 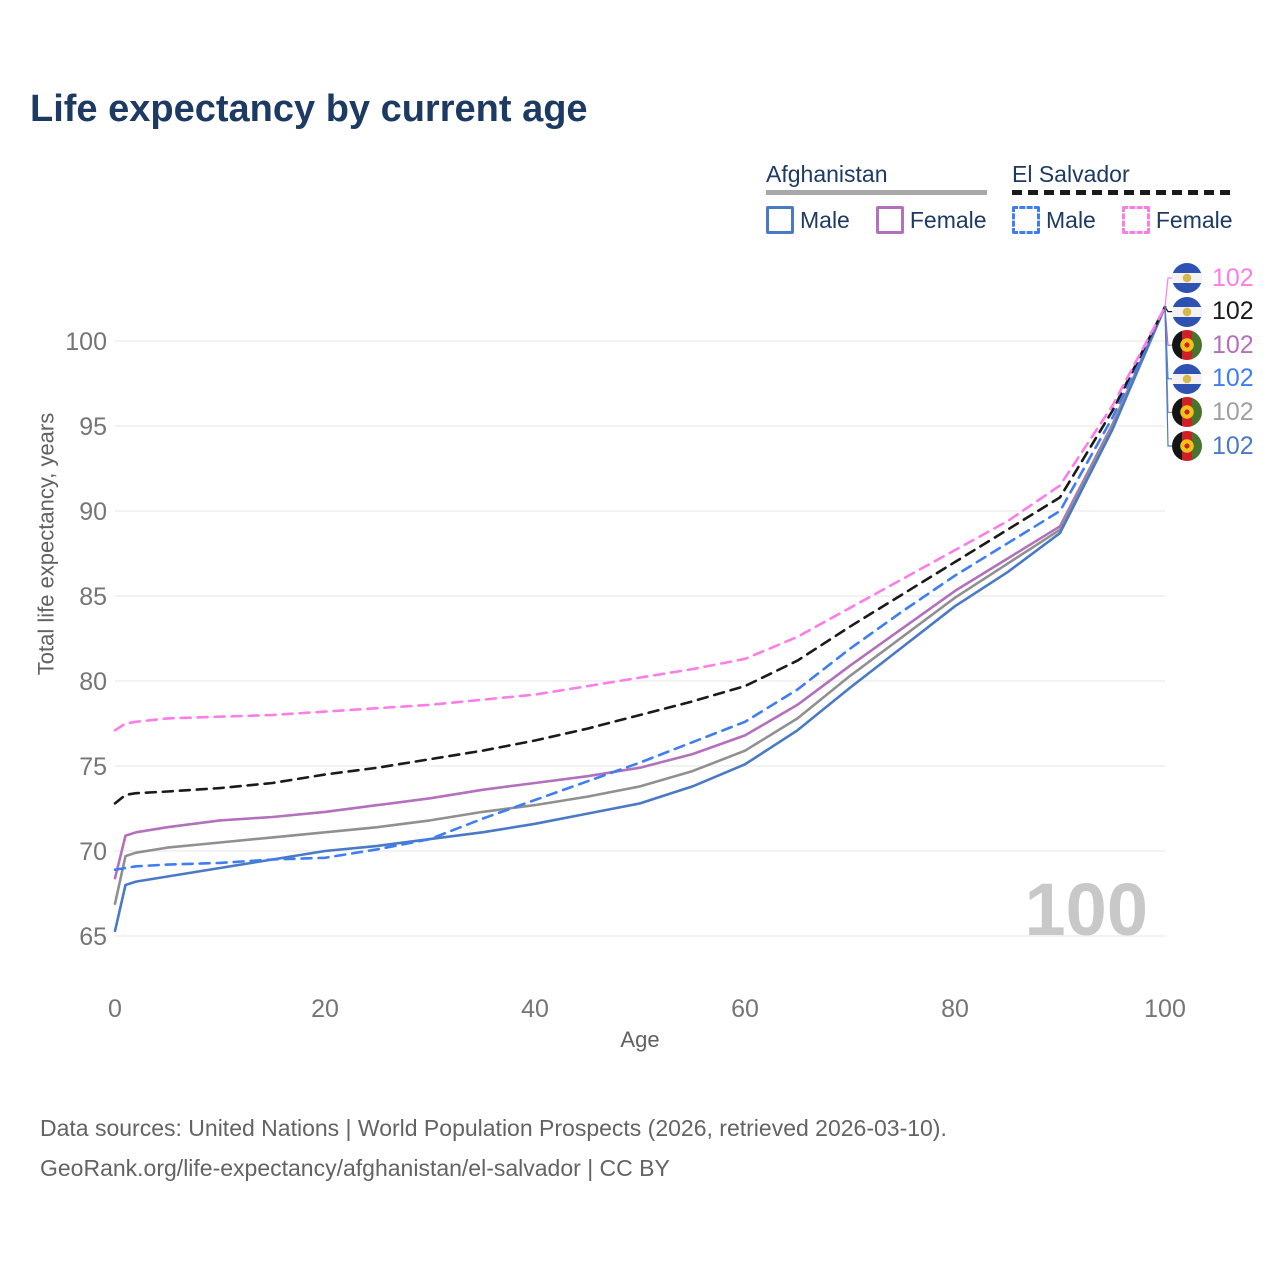 I want to click on x-tick-label-20: 20, so click(x=325, y=1009).